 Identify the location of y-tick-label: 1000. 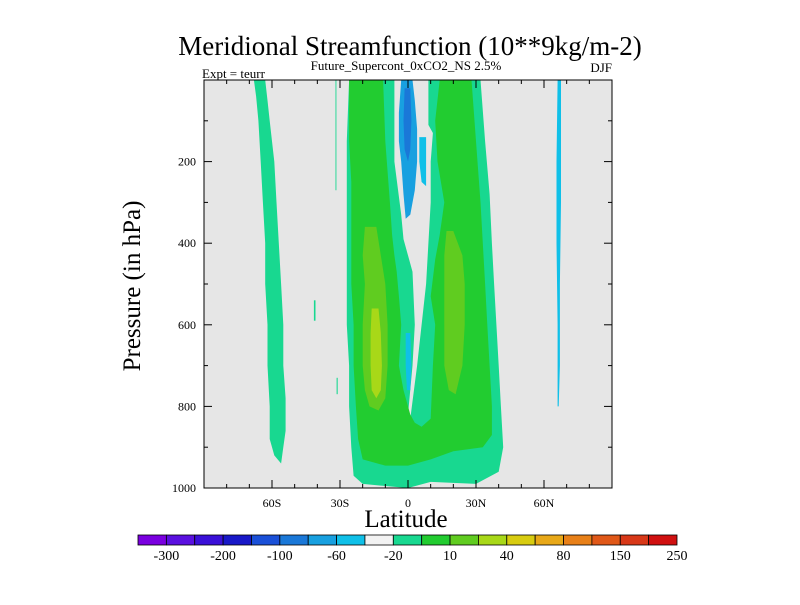
(184, 488).